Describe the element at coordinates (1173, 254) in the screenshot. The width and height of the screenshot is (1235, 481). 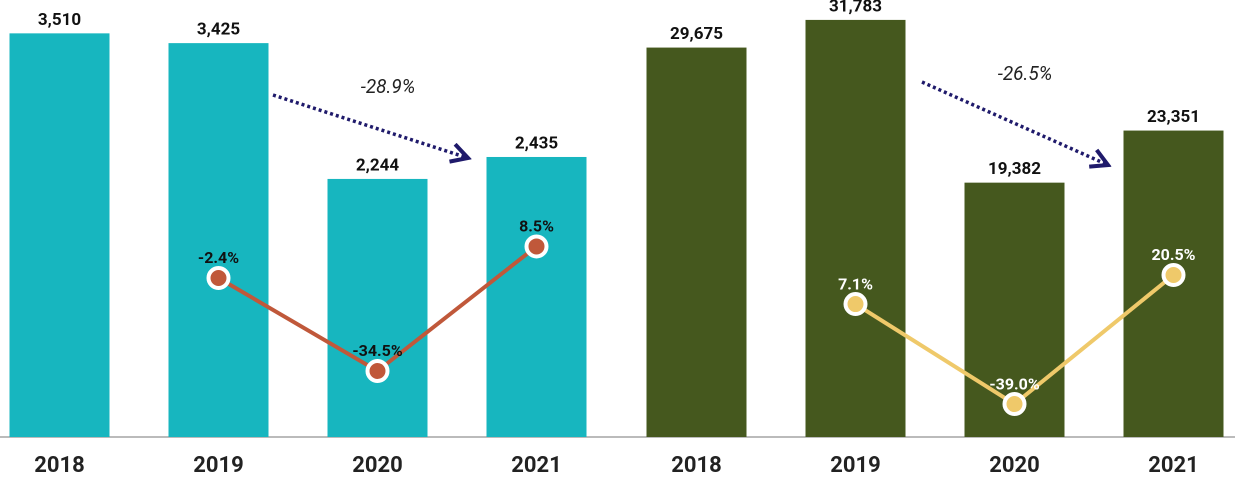
I see `line-label: 20.5%` at that location.